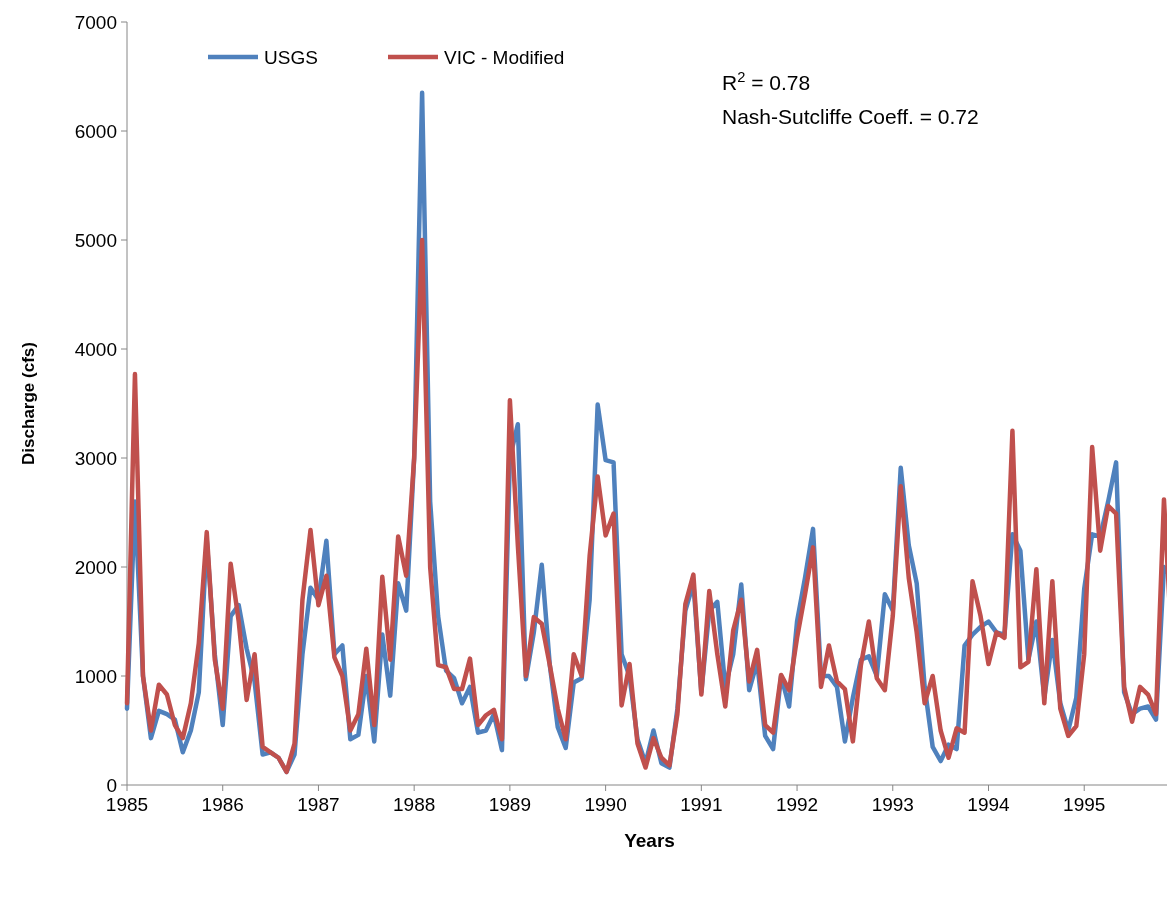 The height and width of the screenshot is (898, 1175). Describe the element at coordinates (850, 116) in the screenshot. I see `annotation: Nash-Sutcliffe Coeff. = 0.72` at that location.